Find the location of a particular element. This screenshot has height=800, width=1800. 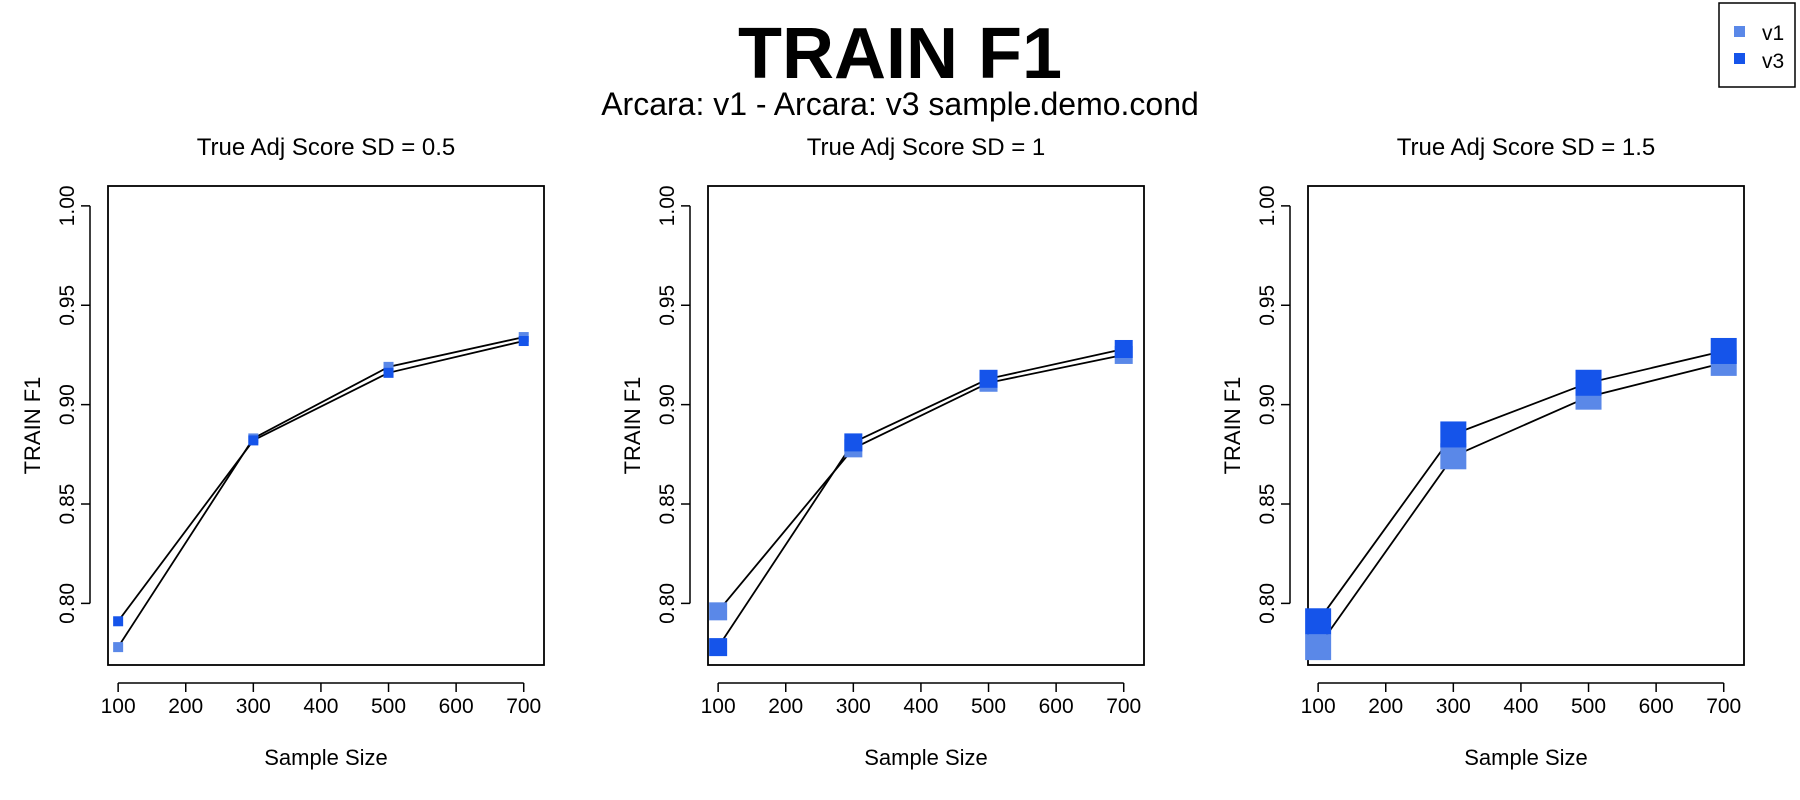

legend: v1 v3 is located at coordinates (1757, 45).